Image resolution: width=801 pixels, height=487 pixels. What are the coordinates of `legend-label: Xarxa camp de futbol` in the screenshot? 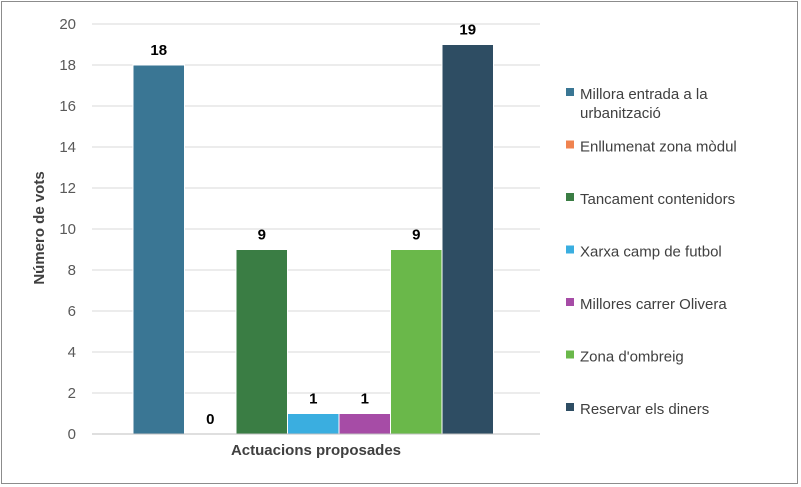 It's located at (651, 252).